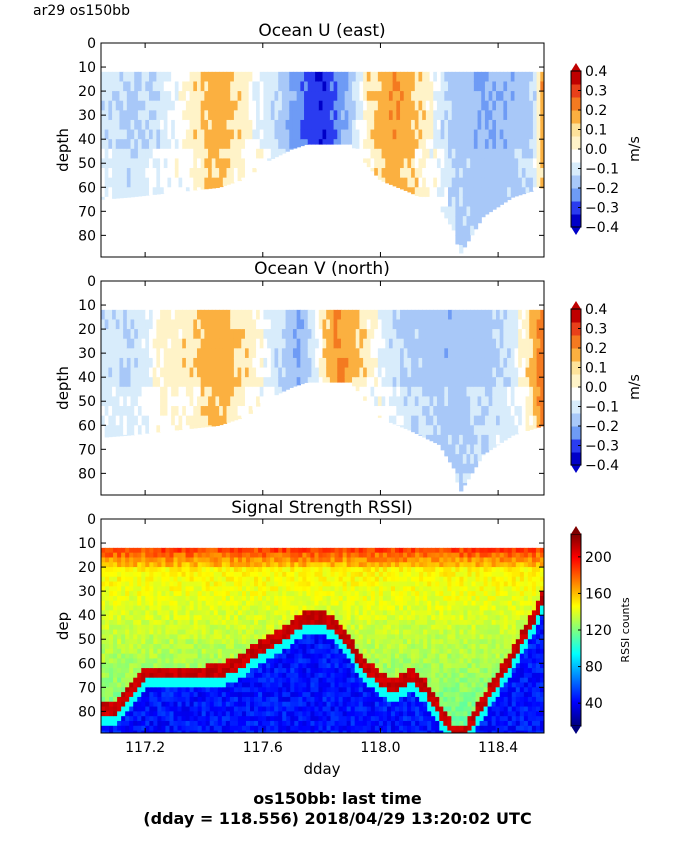 The image size is (675, 855). What do you see at coordinates (87, 450) in the screenshot?
I see `y-tick-label: 70` at bounding box center [87, 450].